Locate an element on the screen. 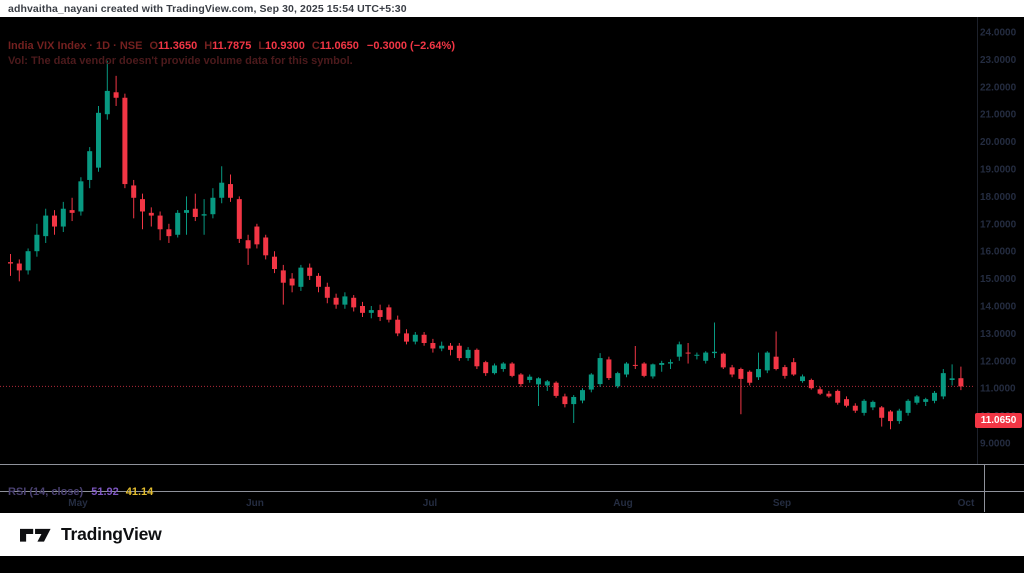 The image size is (1024, 573). svg-text: Sep is located at coordinates (782, 503).